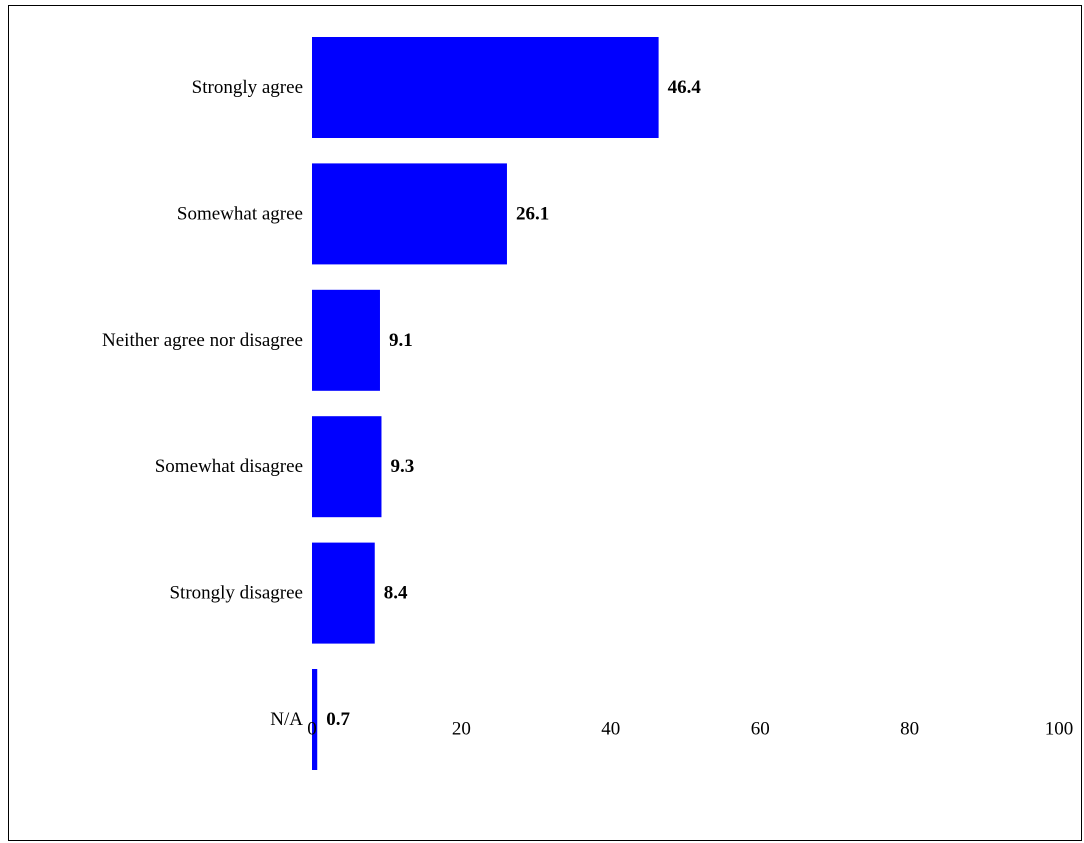  I want to click on x-tick-label-20: 20, so click(461, 729).